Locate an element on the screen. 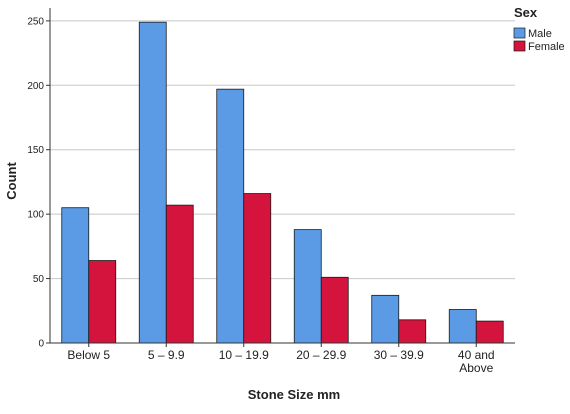  x-category-label-3: 20 – 29.9 is located at coordinates (321, 355).